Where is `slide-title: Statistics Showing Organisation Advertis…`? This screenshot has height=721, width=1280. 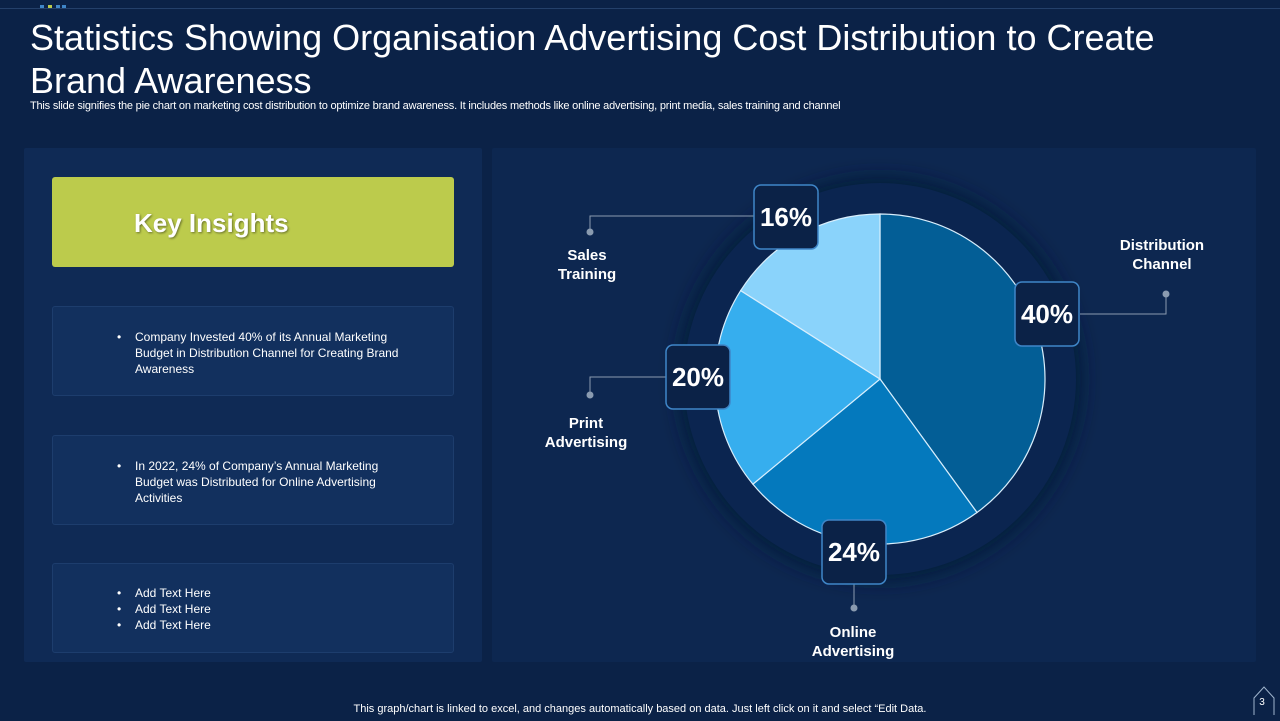 slide-title: Statistics Showing Organisation Advertis… is located at coordinates (592, 59).